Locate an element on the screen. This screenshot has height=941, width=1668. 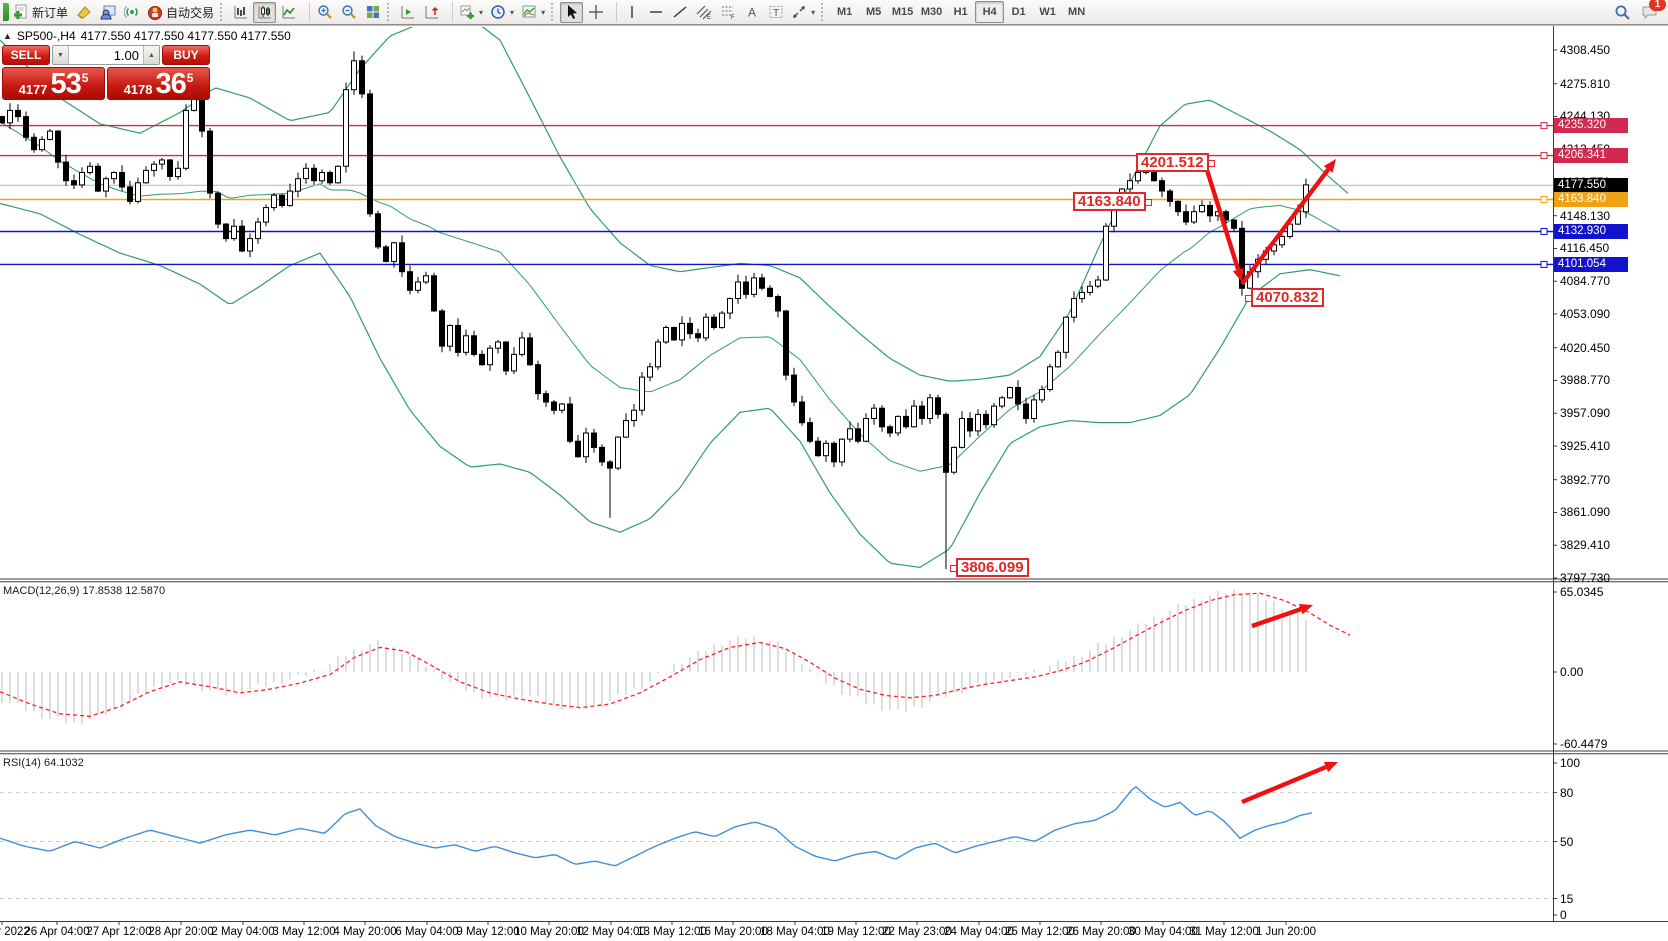
chart-window-icon: ▲ is located at coordinates (7, 36).